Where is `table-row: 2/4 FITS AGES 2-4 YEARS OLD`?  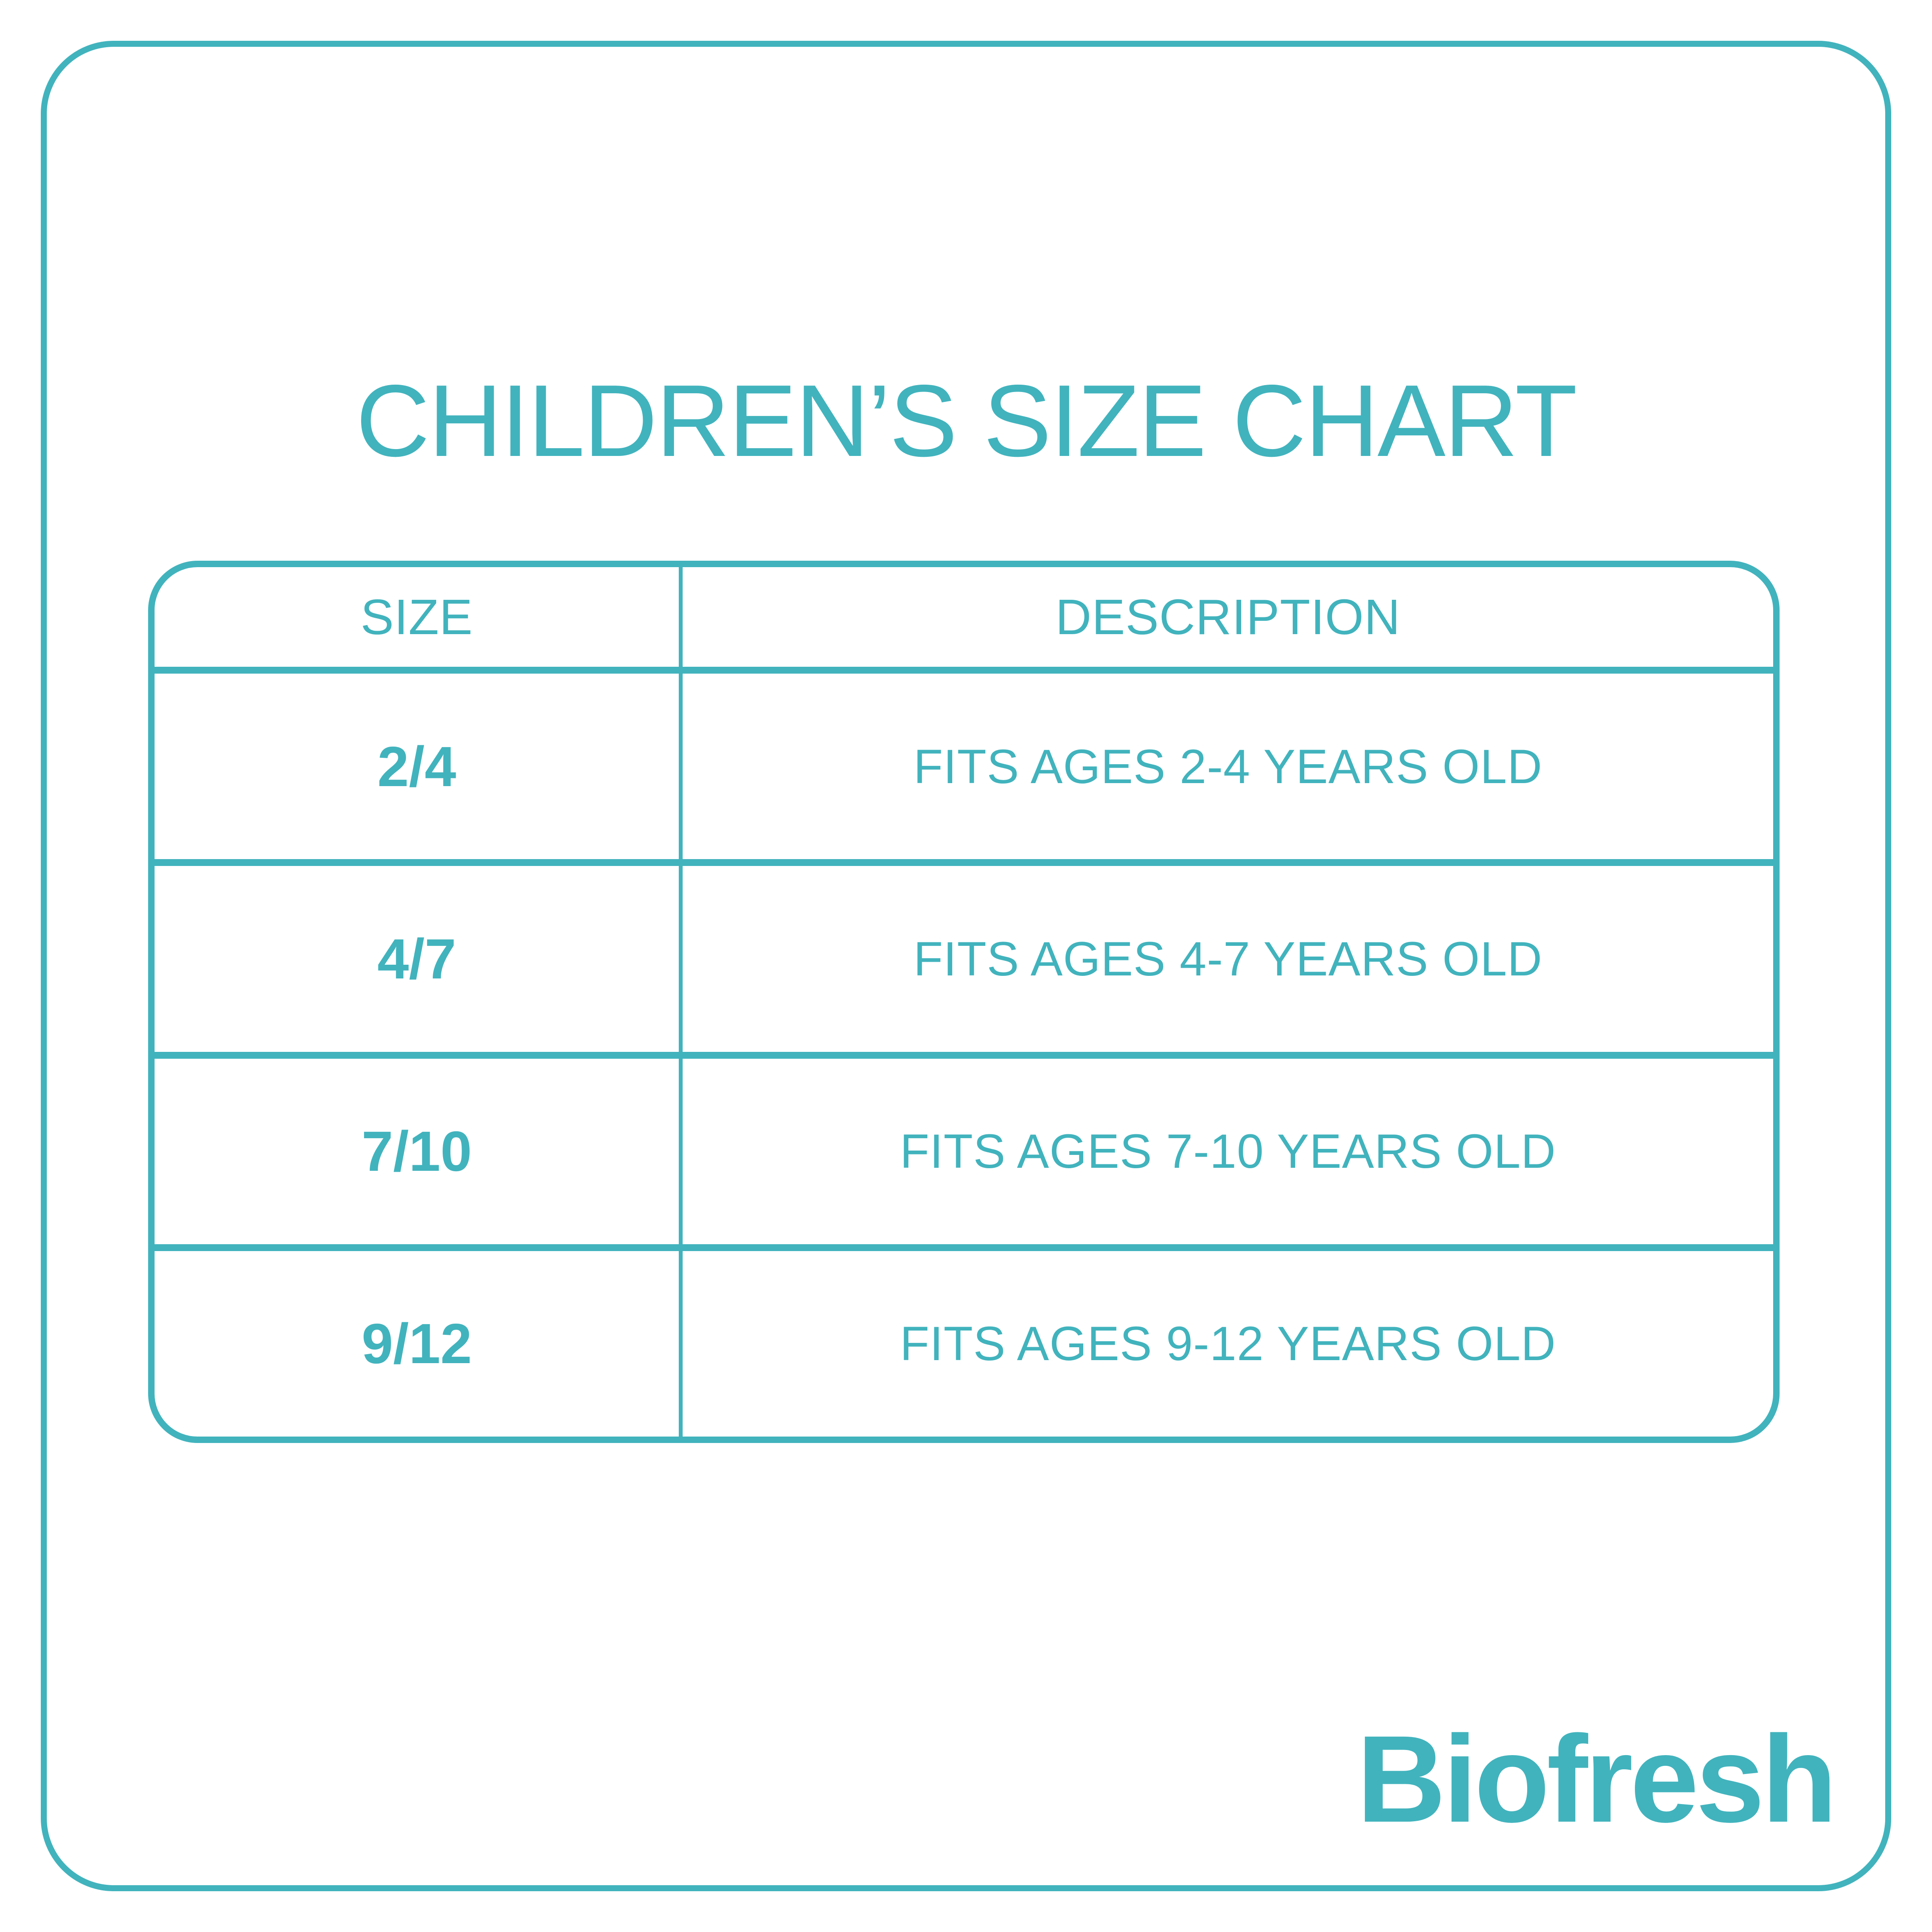
table-row: 2/4 FITS AGES 2-4 YEARS OLD is located at coordinates (964, 764).